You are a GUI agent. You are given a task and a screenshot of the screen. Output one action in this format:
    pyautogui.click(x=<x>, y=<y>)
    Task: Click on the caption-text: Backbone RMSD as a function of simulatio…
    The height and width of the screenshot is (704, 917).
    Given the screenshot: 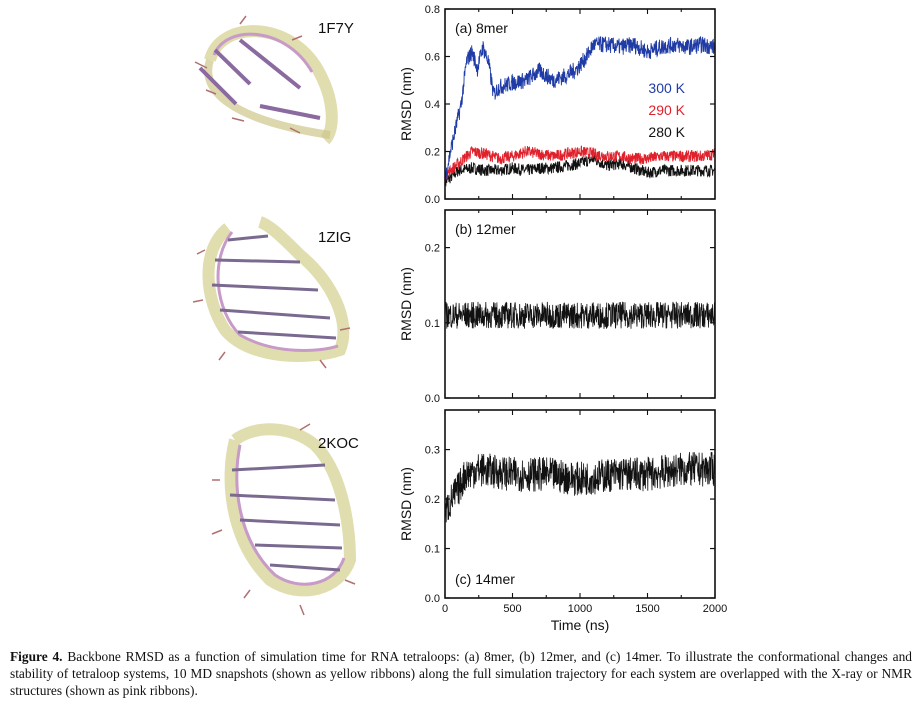 What is the action you would take?
    pyautogui.click(x=461, y=673)
    